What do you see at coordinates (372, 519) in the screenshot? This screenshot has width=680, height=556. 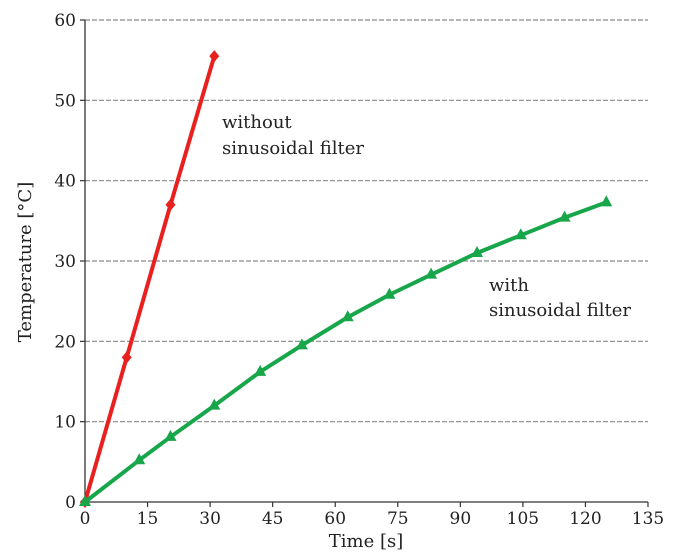 I see `x-tick-labels: 0 15 30 45 60 75 90 105 120 135` at bounding box center [372, 519].